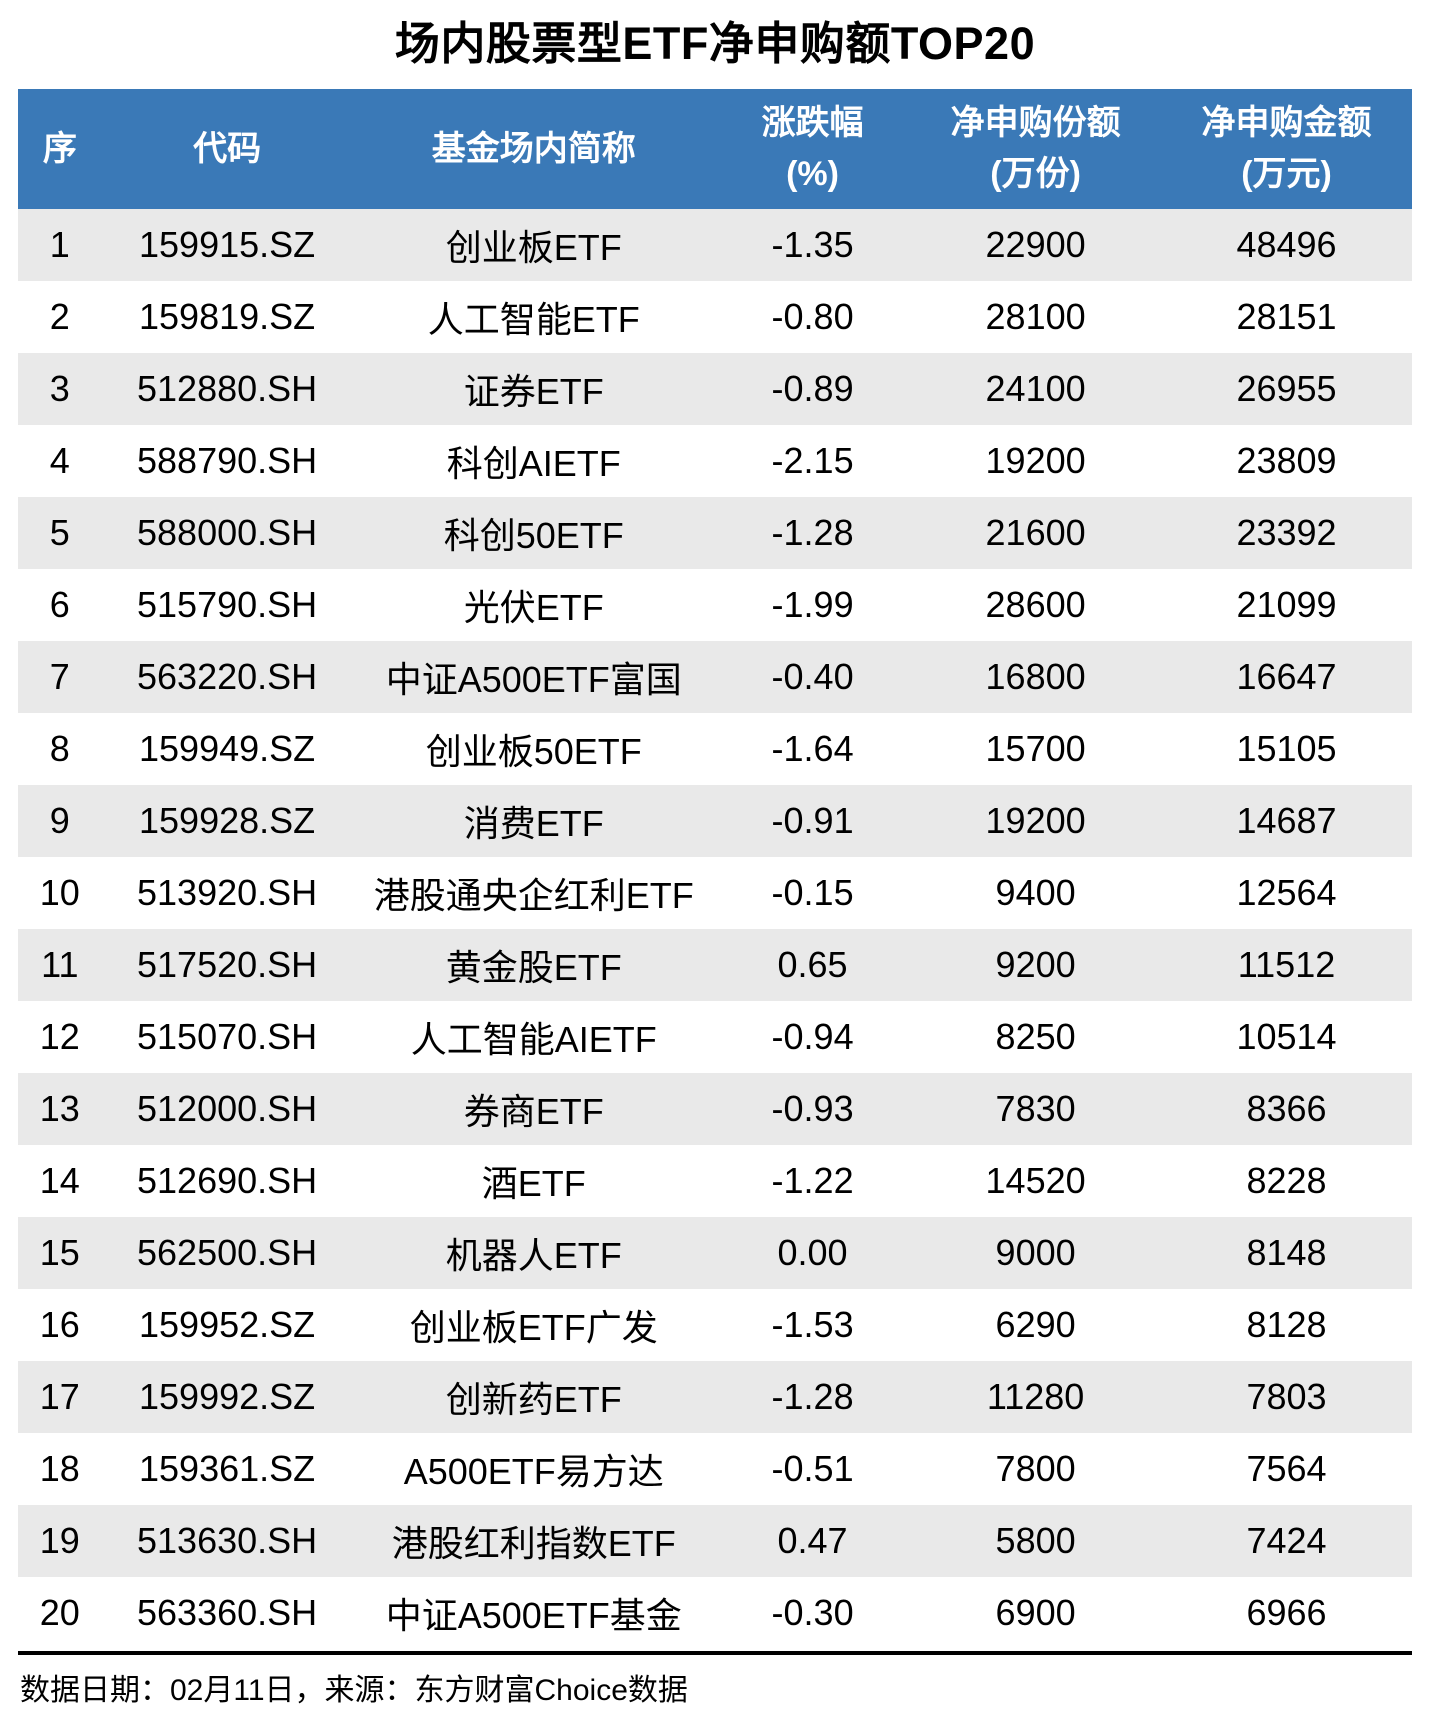 Image resolution: width=1430 pixels, height=1723 pixels. I want to click on cell-rank: 18, so click(59, 1468).